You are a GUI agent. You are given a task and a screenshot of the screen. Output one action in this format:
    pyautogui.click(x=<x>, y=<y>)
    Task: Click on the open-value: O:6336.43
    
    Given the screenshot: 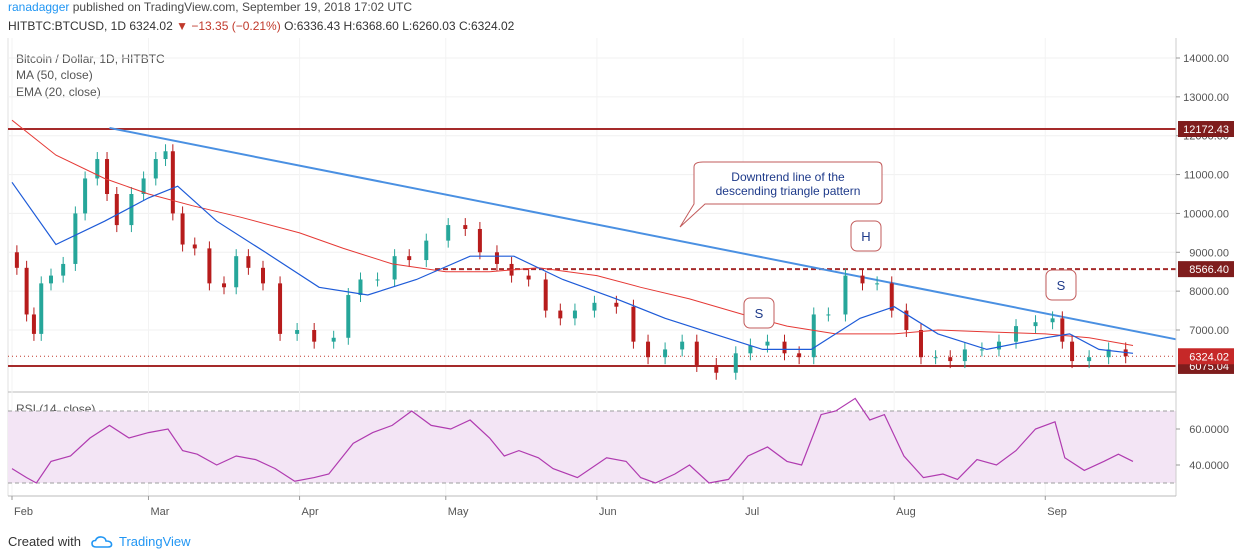 What is the action you would take?
    pyautogui.click(x=312, y=26)
    